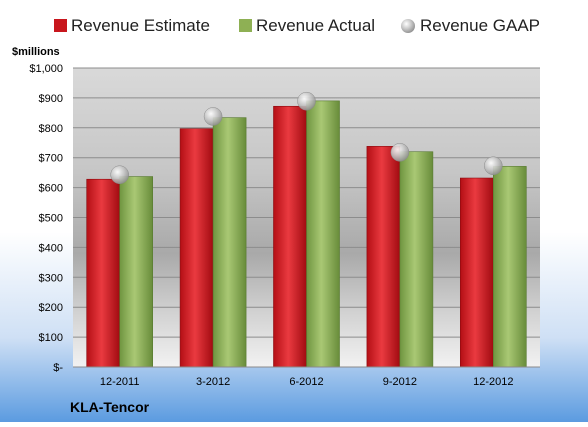 The height and width of the screenshot is (427, 588). I want to click on legend-swatch-actual, so click(245, 25).